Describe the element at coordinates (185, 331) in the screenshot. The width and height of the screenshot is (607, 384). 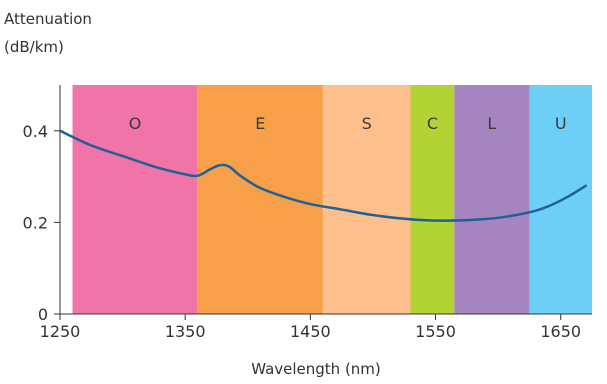
I see `x-tick-label: 1350` at that location.